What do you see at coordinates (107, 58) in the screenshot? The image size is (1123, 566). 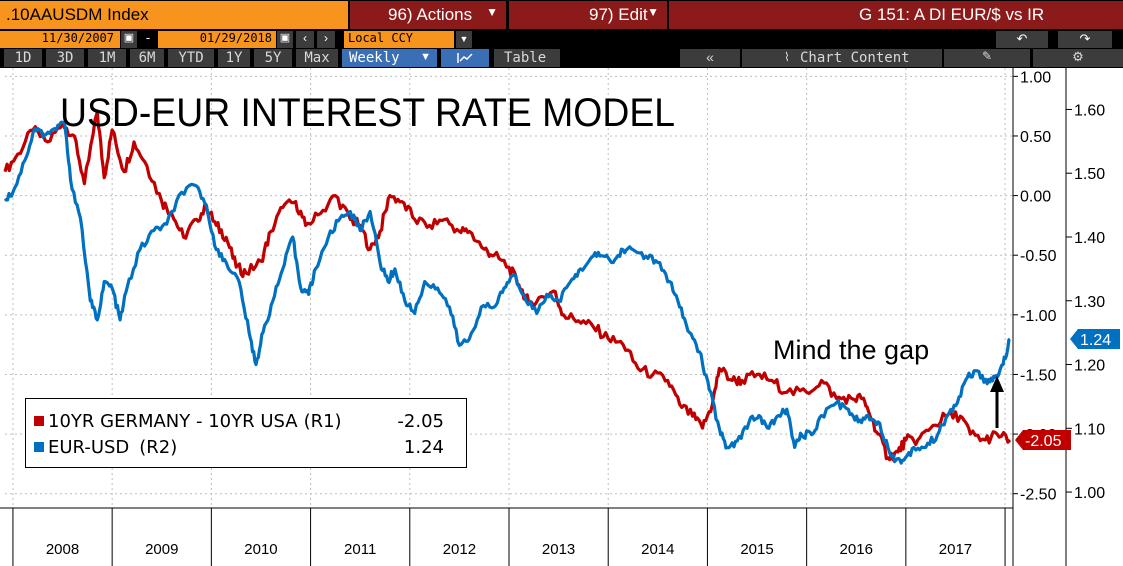 I see `period-button-1m: 1M` at bounding box center [107, 58].